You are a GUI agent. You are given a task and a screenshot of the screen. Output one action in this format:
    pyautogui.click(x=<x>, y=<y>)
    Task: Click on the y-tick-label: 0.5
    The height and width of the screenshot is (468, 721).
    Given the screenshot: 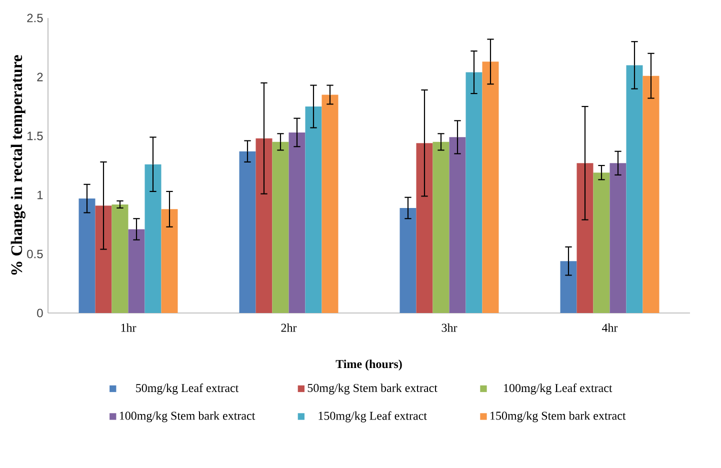 What is the action you would take?
    pyautogui.click(x=35, y=254)
    